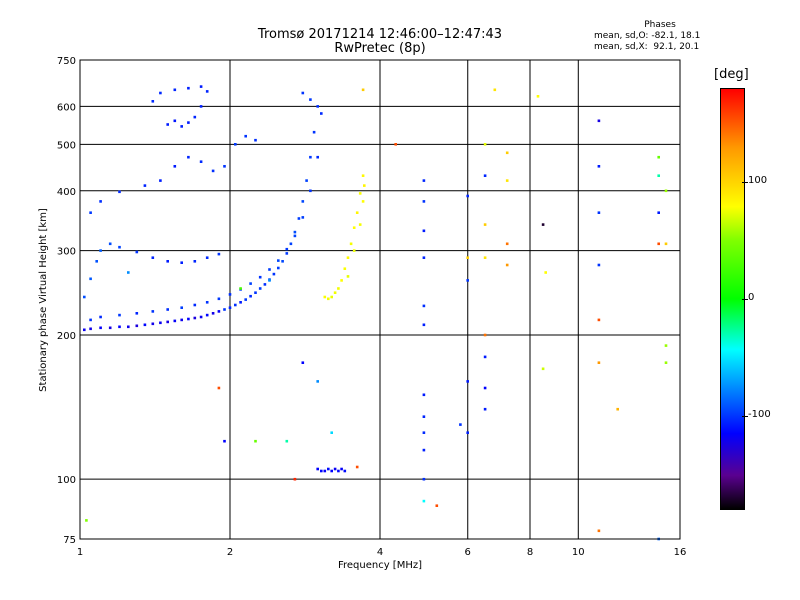  I want to click on y-tick-label: 200, so click(66, 336).